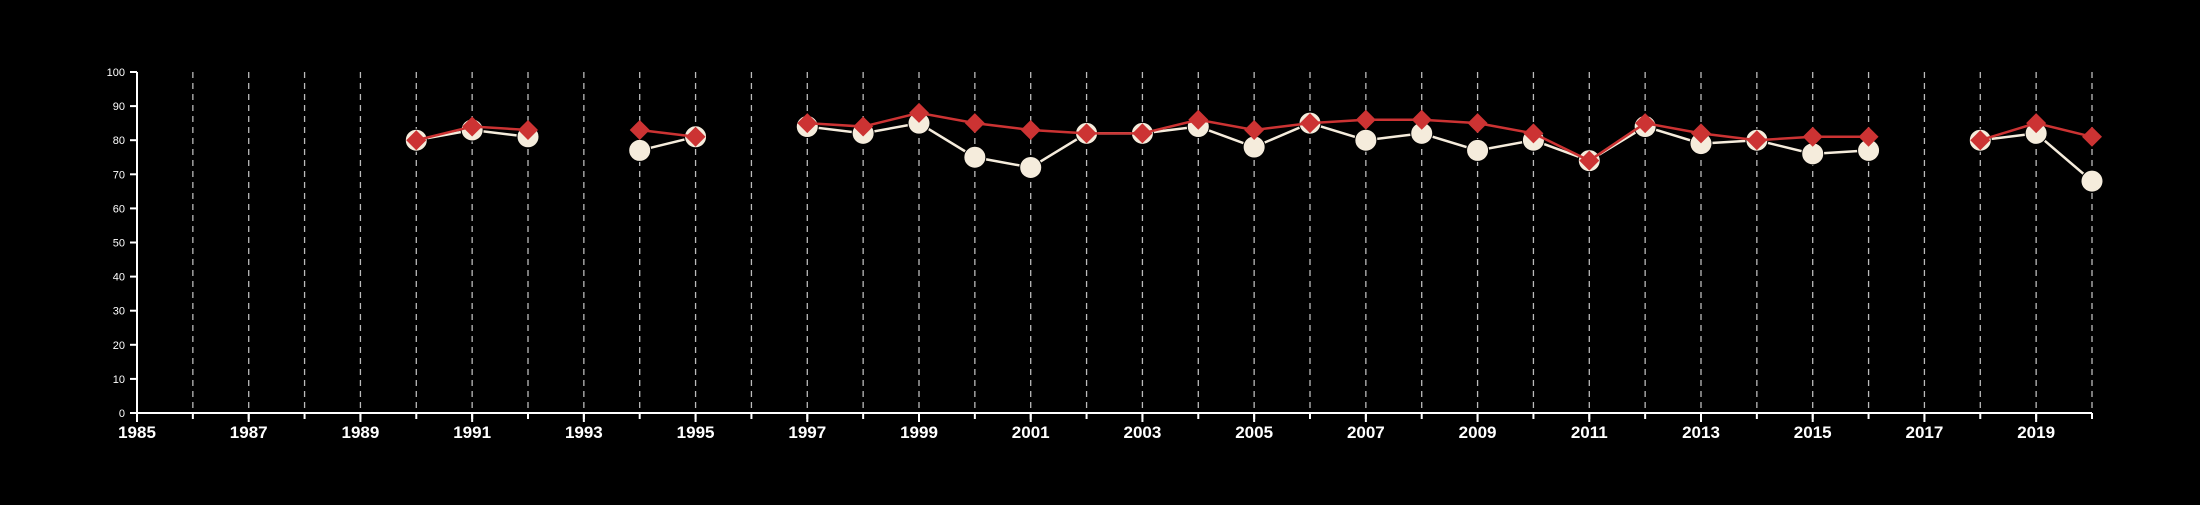 The image size is (2200, 505). What do you see at coordinates (2036, 123) in the screenshot?
I see `point-diamond-2019` at bounding box center [2036, 123].